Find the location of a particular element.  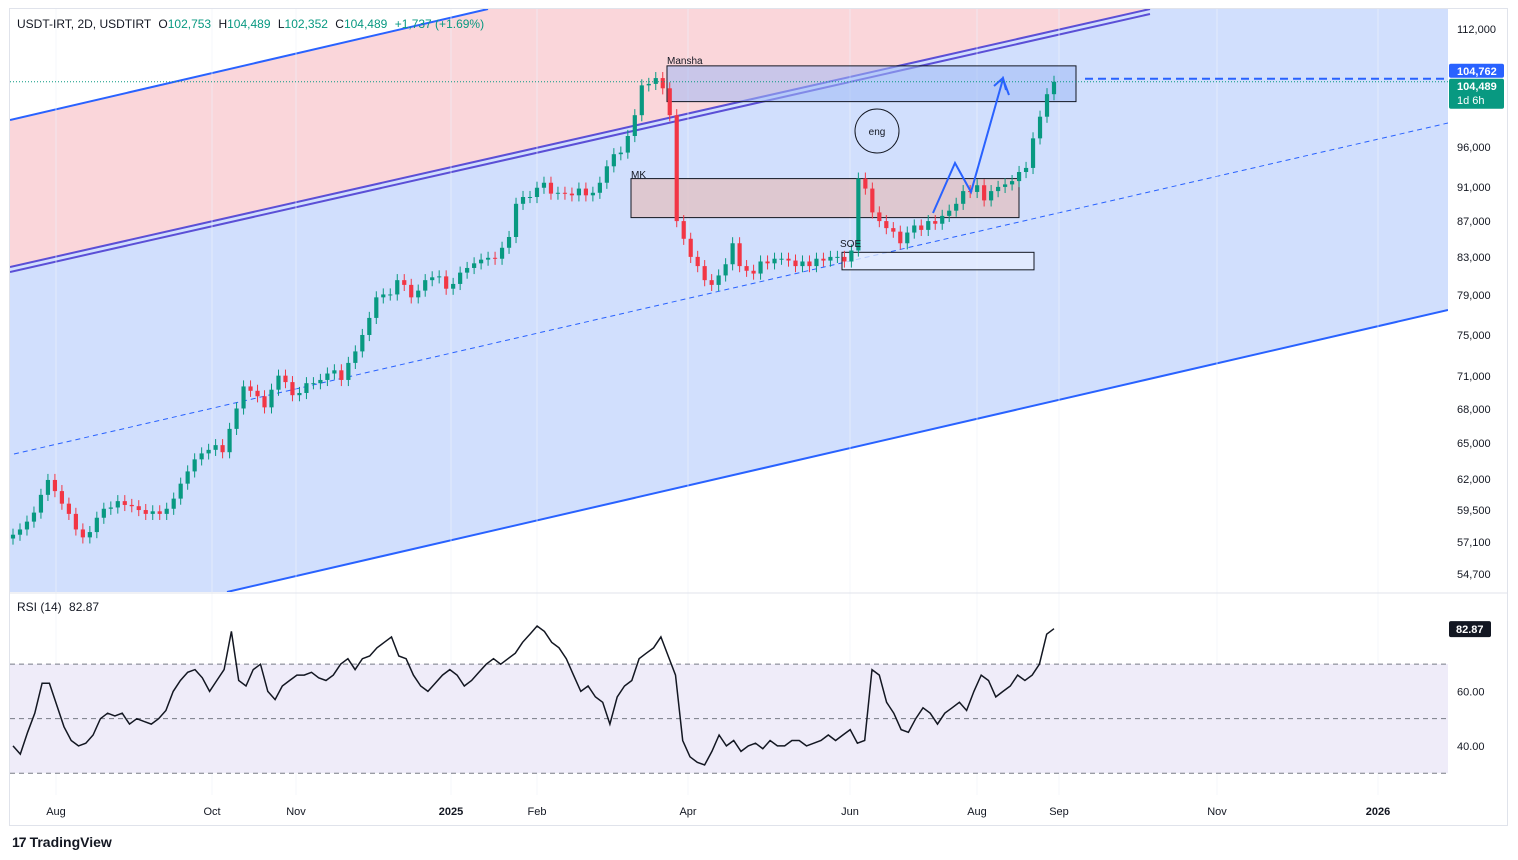

zone-mansha is located at coordinates (871, 84).